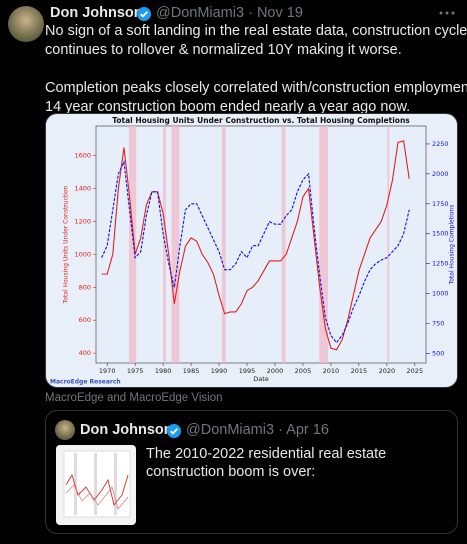 The height and width of the screenshot is (544, 467). What do you see at coordinates (66, 244) in the screenshot?
I see `y-axis-label: Total Housing Units Under Construction` at bounding box center [66, 244].